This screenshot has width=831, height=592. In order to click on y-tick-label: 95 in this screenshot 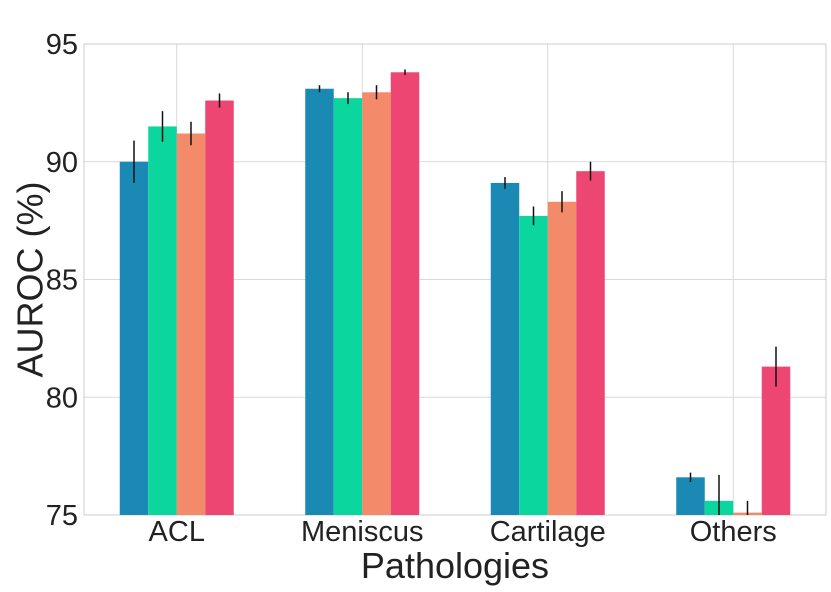, I will do `click(62, 45)`.